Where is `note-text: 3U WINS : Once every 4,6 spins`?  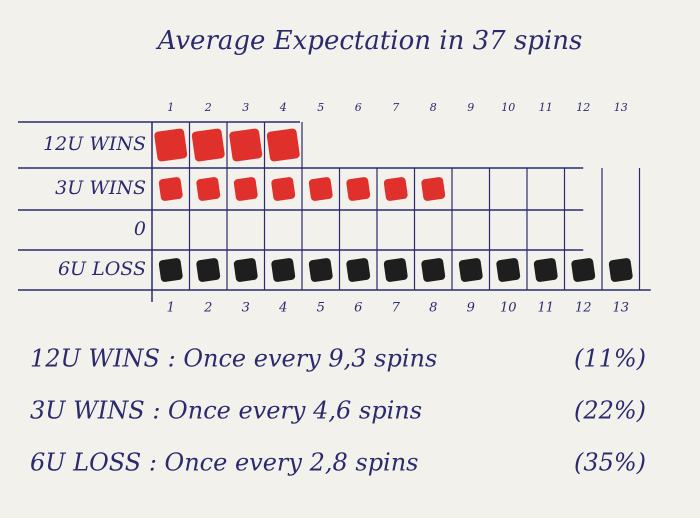
note-text: 3U WINS : Once every 4,6 spins is located at coordinates (226, 411).